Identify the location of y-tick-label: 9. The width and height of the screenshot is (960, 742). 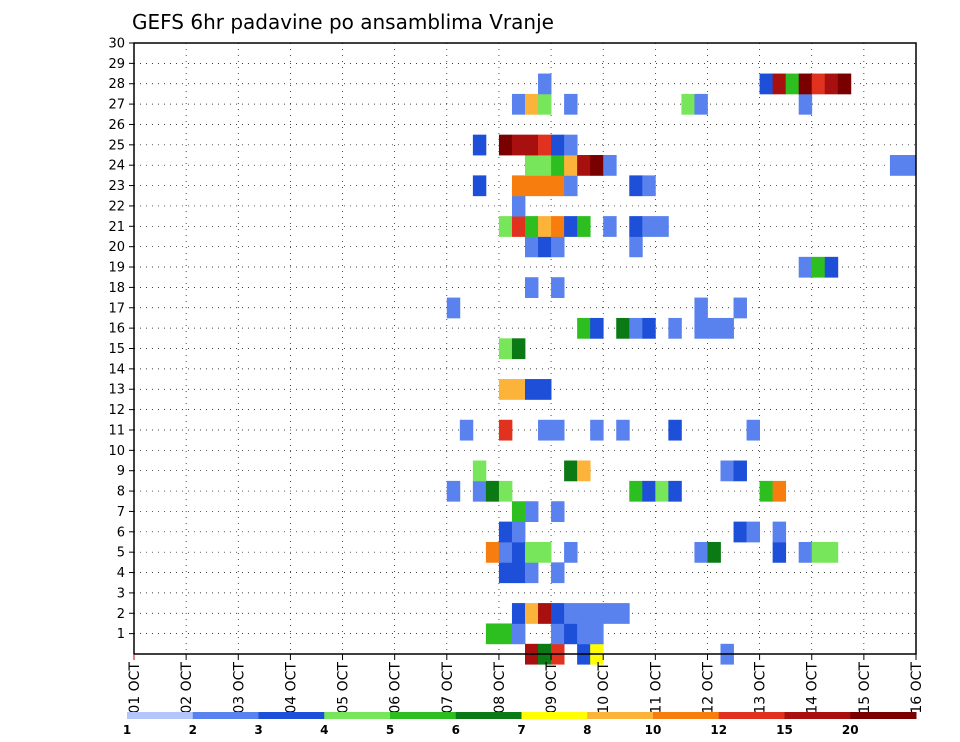
(121, 471).